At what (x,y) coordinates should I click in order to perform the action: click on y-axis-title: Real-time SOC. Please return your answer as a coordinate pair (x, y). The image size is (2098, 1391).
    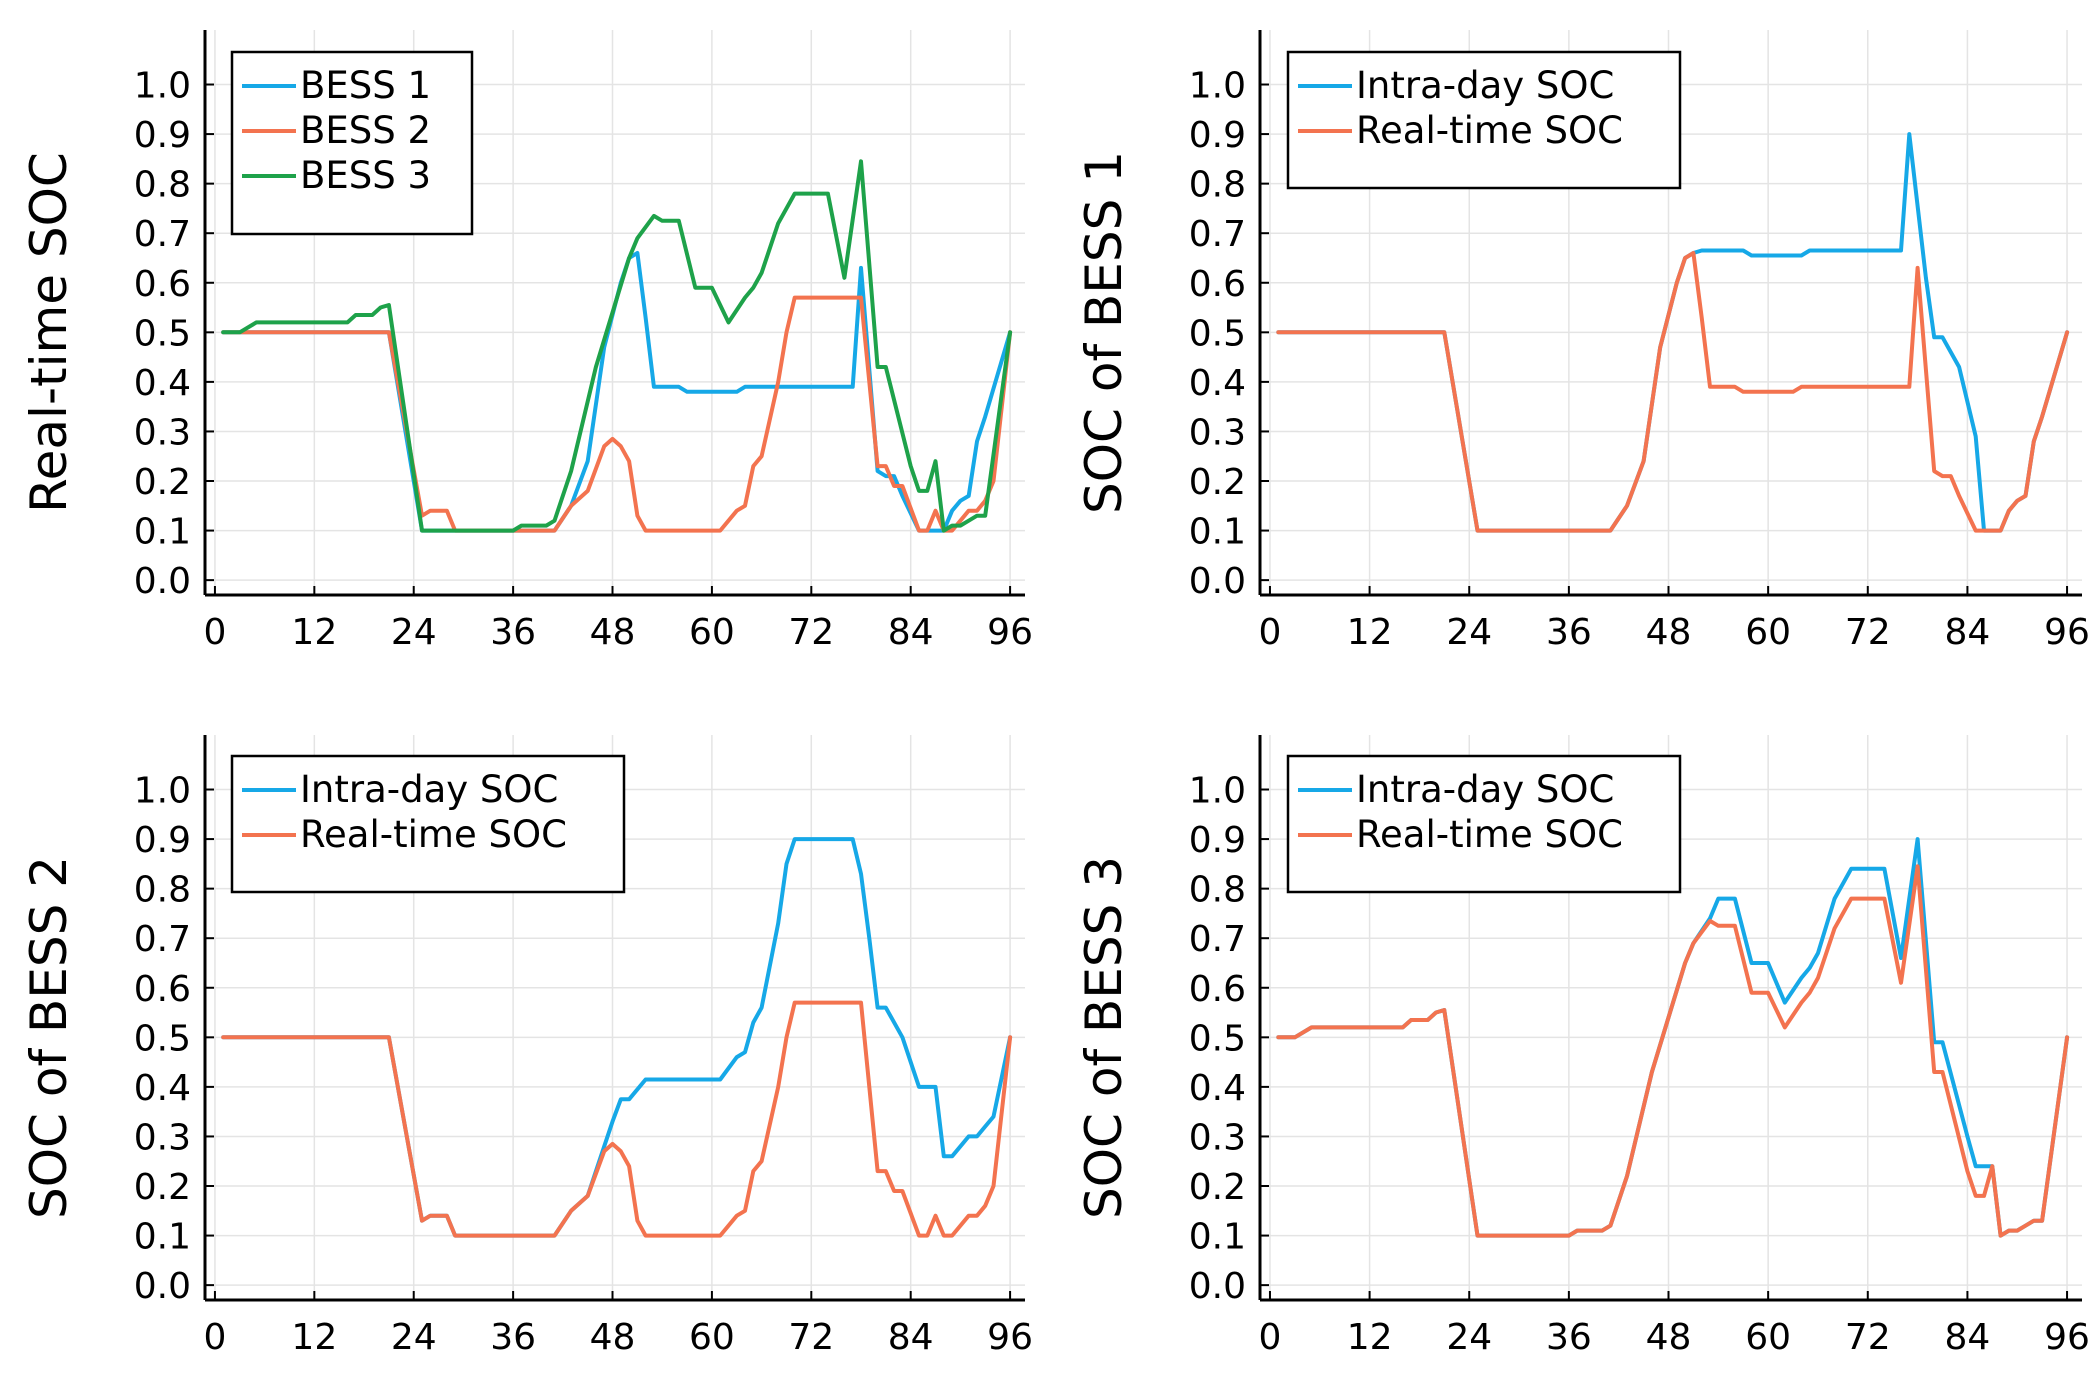
    Looking at the image, I should click on (49, 332).